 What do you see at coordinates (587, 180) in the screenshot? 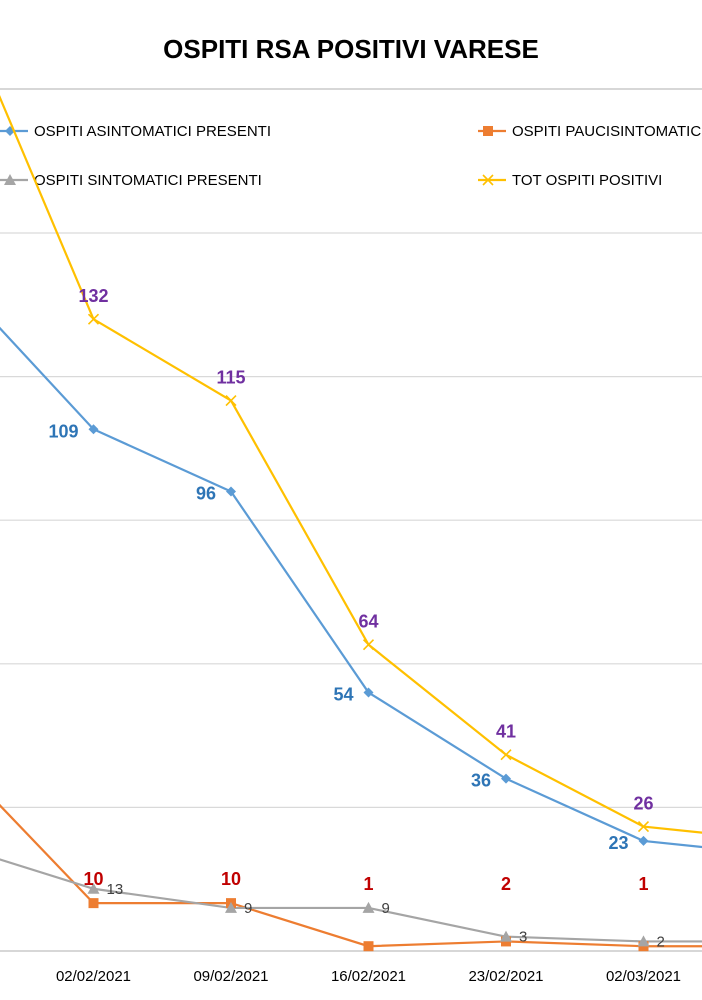
I see `legend-label: TOT OSPITI POSITIVI` at bounding box center [587, 180].